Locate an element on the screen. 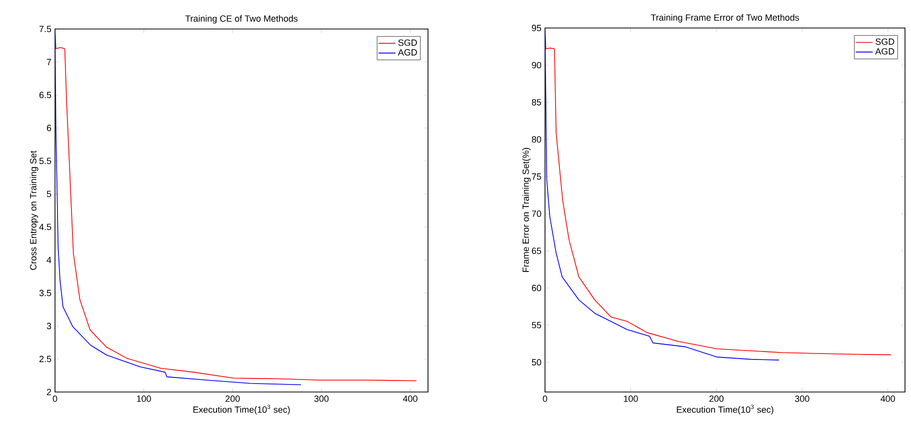 The width and height of the screenshot is (911, 436). y-tick-label: 2.5 is located at coordinates (45, 359).